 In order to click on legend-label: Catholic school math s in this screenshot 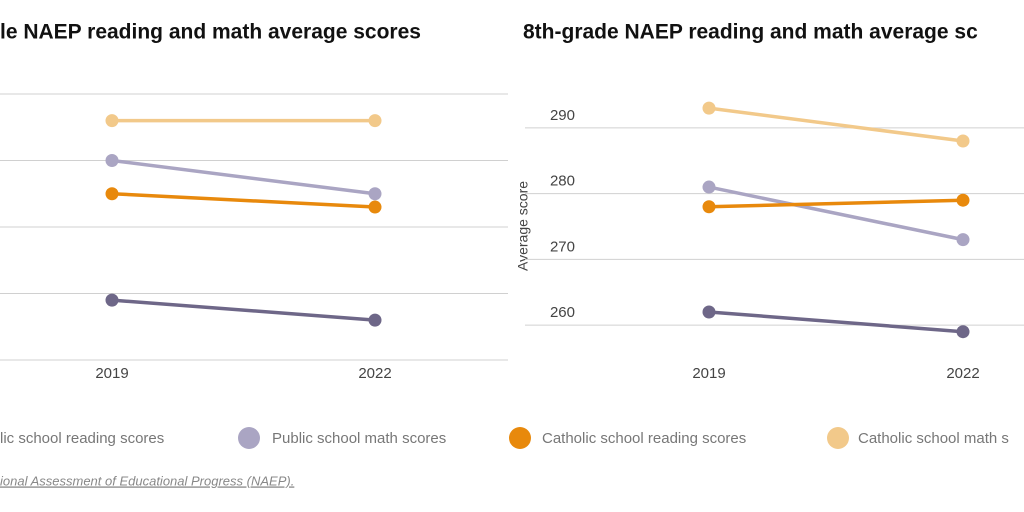, I will do `click(933, 438)`.